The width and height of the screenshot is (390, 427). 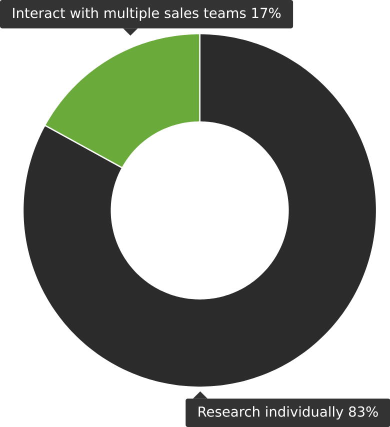 I want to click on slice-label: Interact with multiple sales teams, so click(x=129, y=14).